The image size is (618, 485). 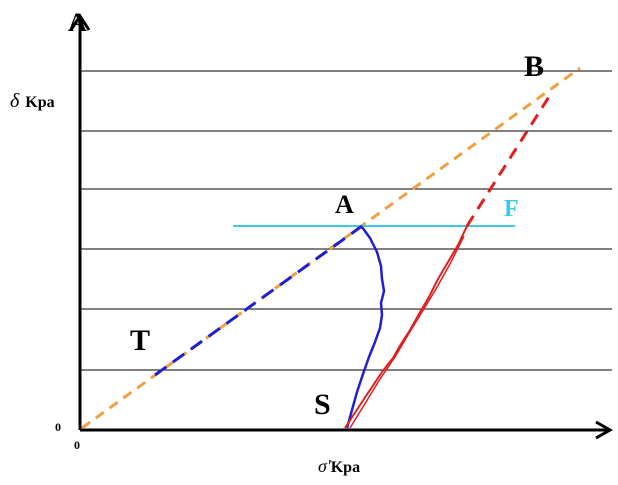 I want to click on effective-stress-path-dashed, so click(x=509, y=159).